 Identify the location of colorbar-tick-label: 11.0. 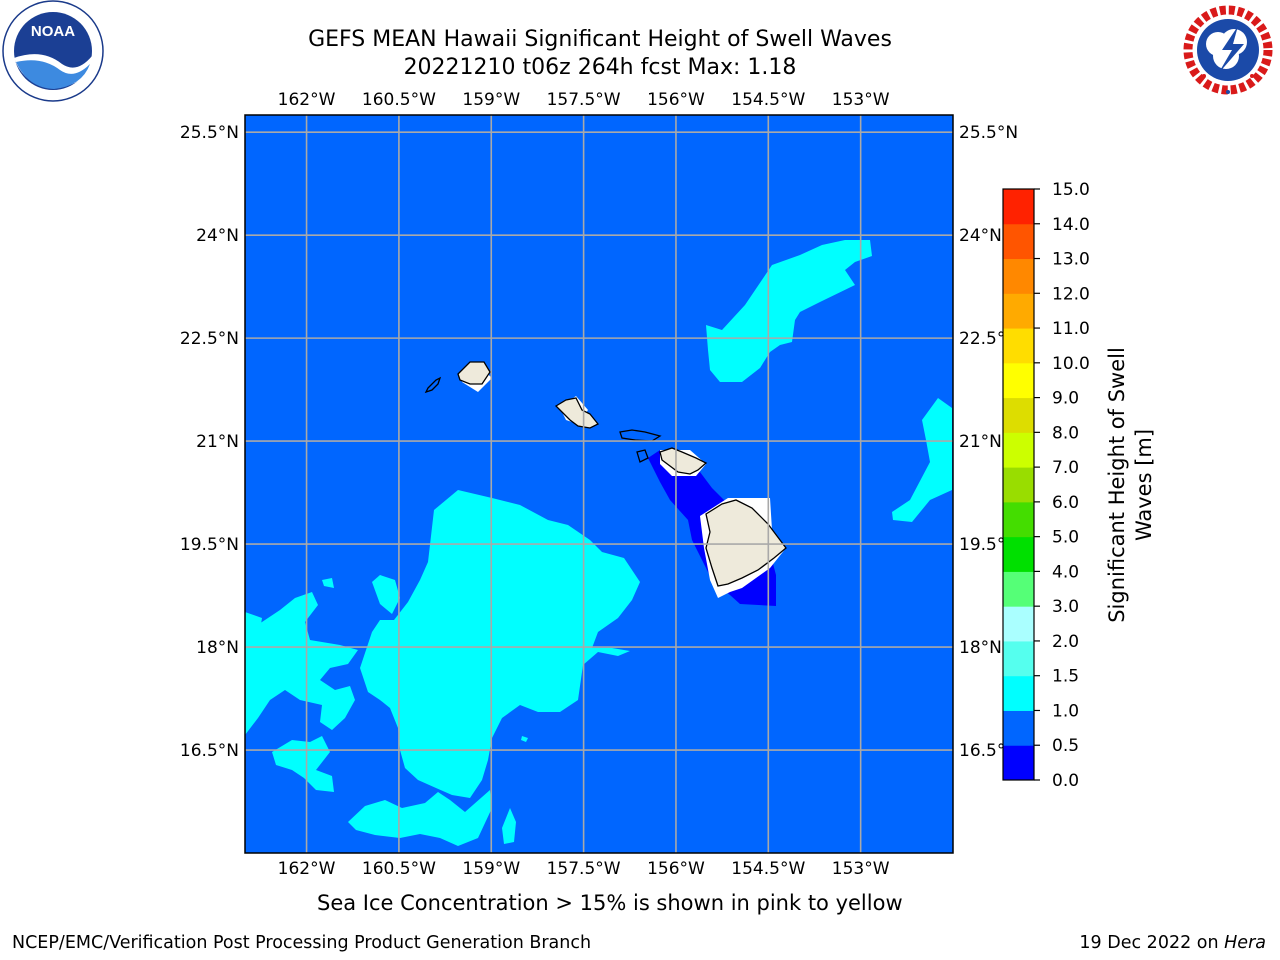
(1071, 329).